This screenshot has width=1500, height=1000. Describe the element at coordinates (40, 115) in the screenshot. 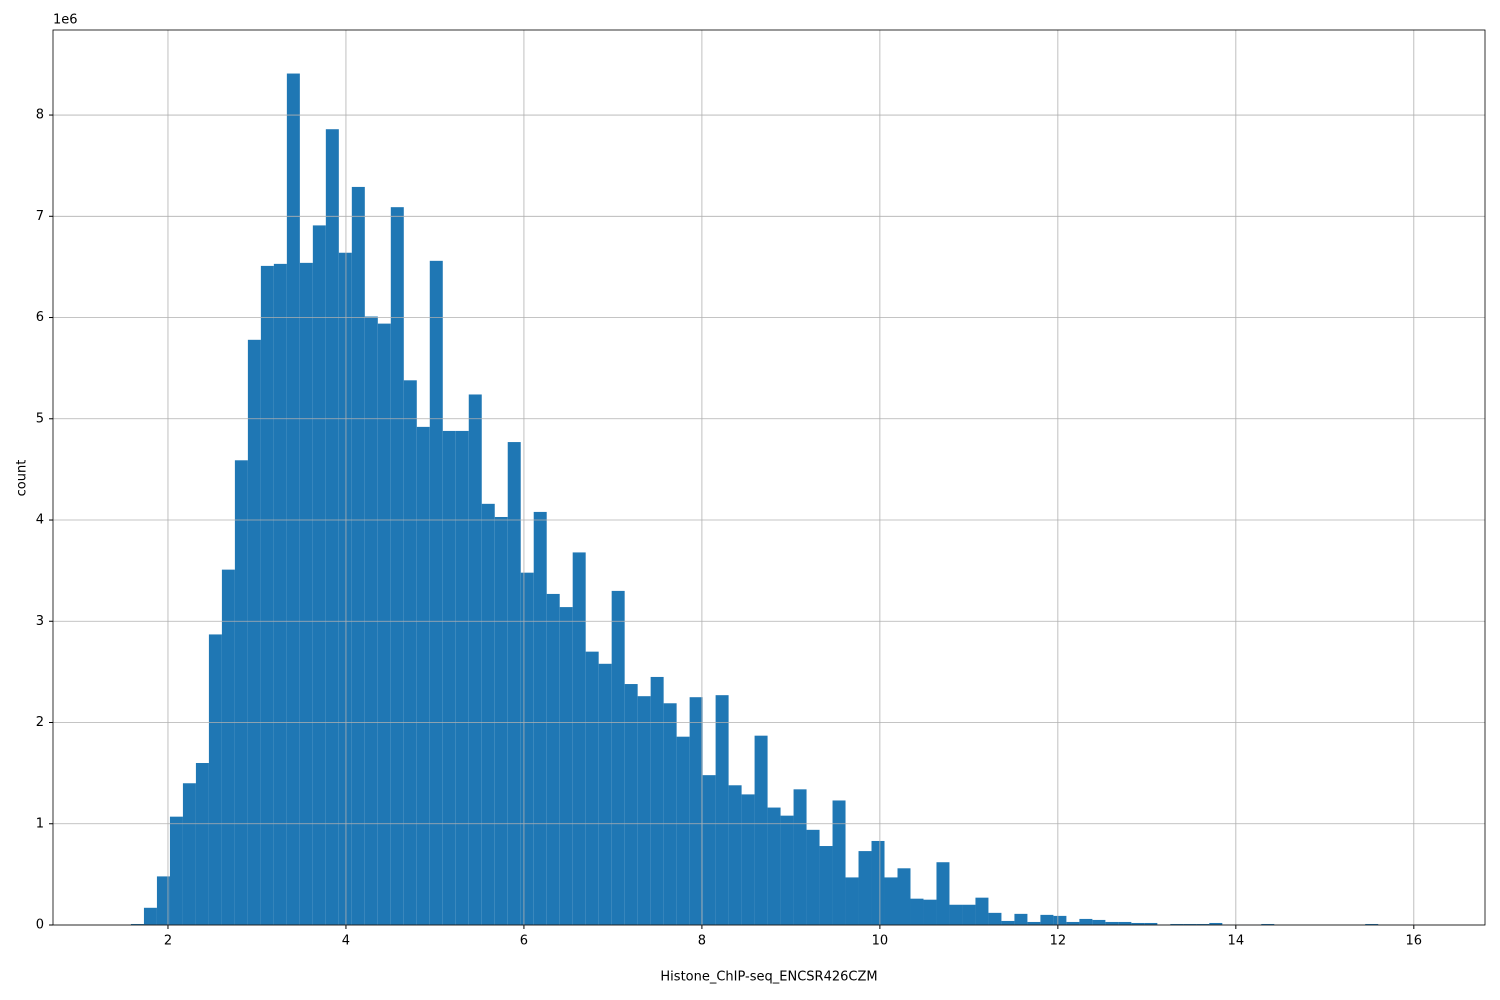

I see `y-tick-label: 8` at that location.